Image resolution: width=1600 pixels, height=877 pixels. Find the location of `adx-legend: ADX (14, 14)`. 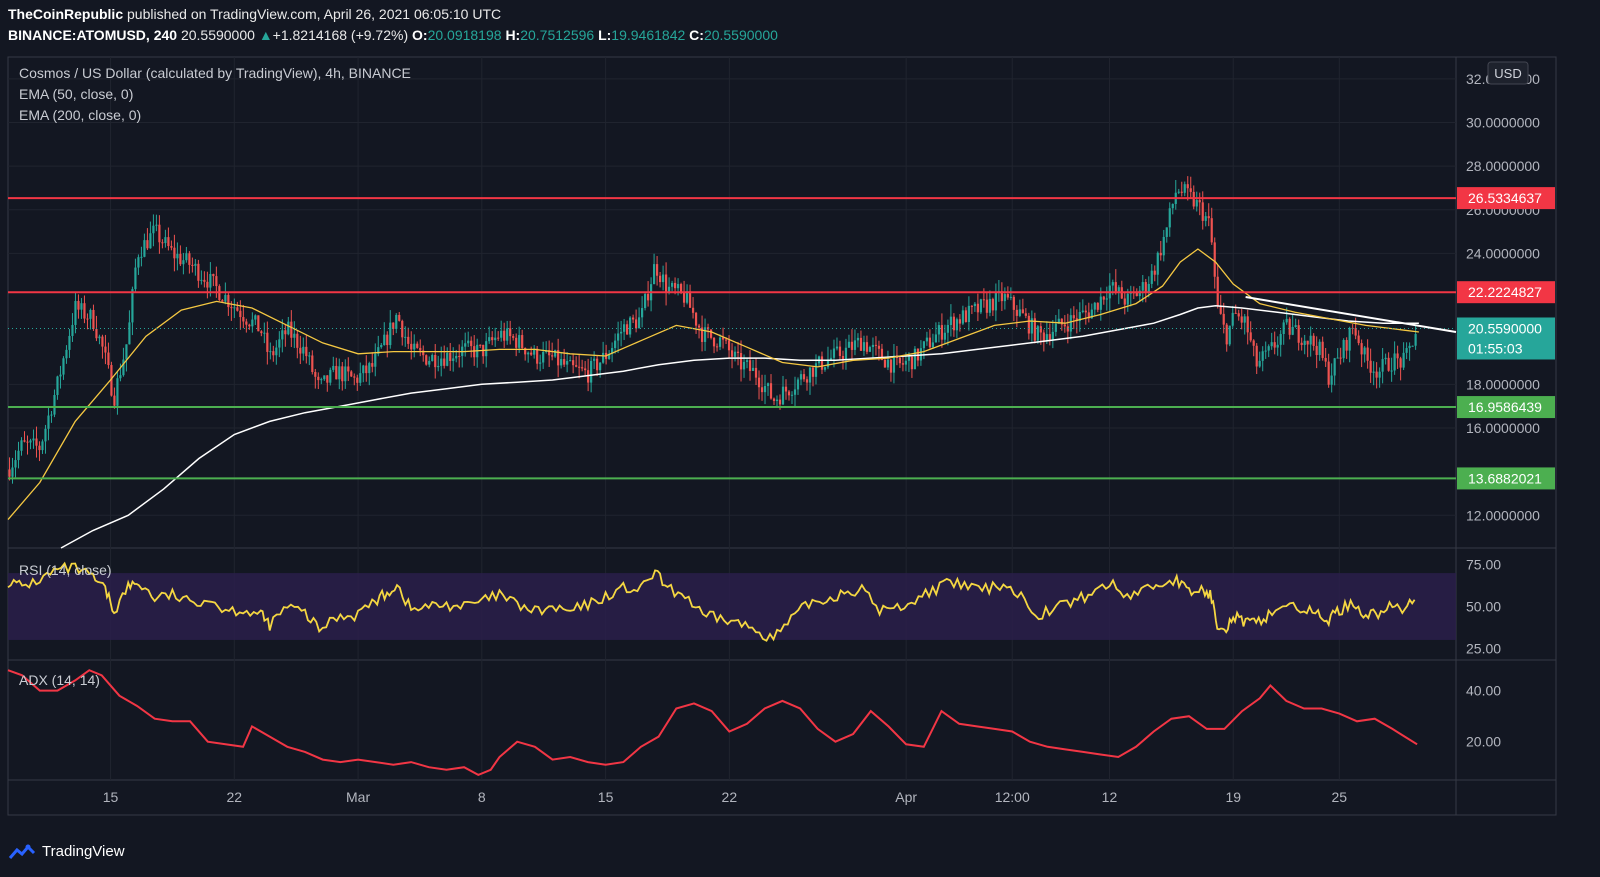

adx-legend: ADX (14, 14) is located at coordinates (59, 680).